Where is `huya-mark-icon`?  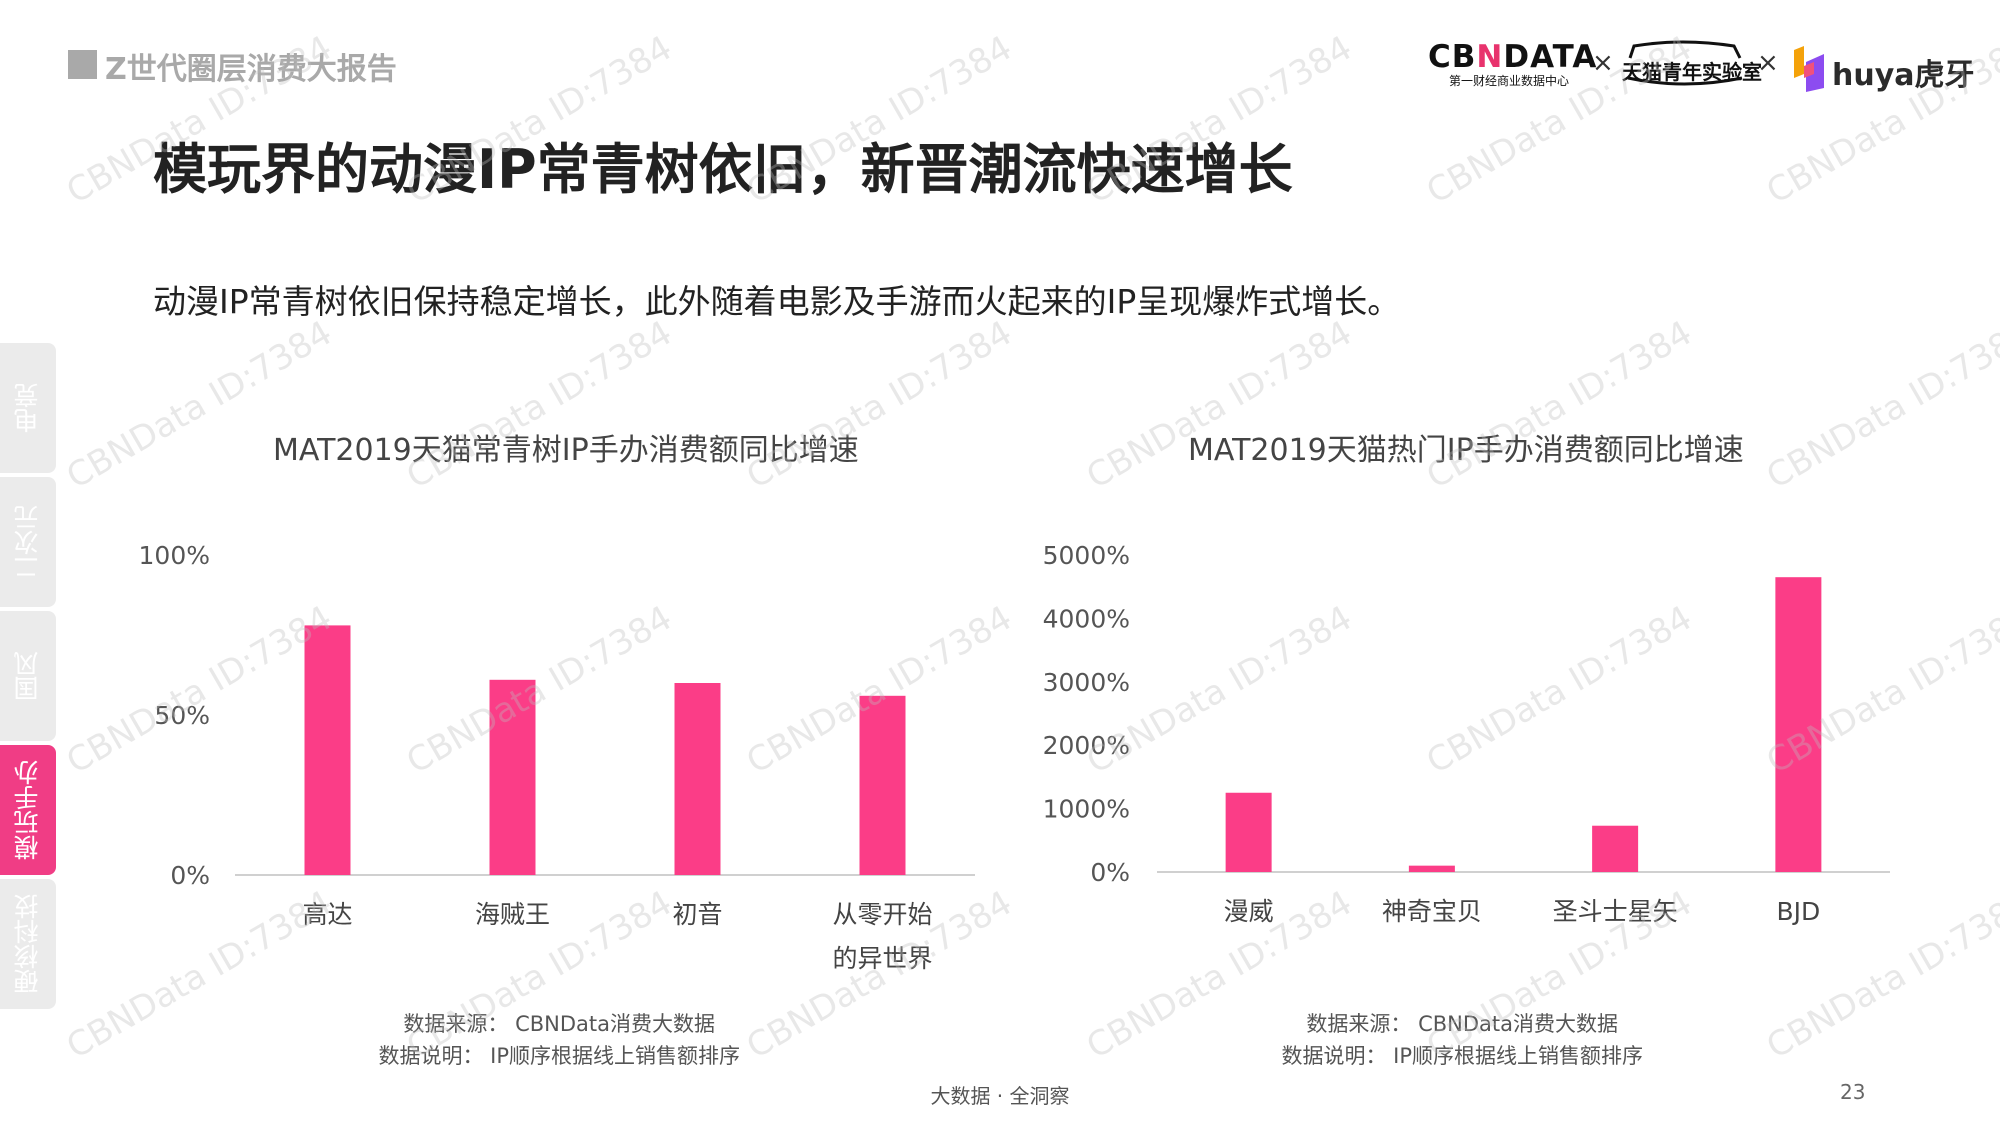
huya-mark-icon is located at coordinates (1809, 69).